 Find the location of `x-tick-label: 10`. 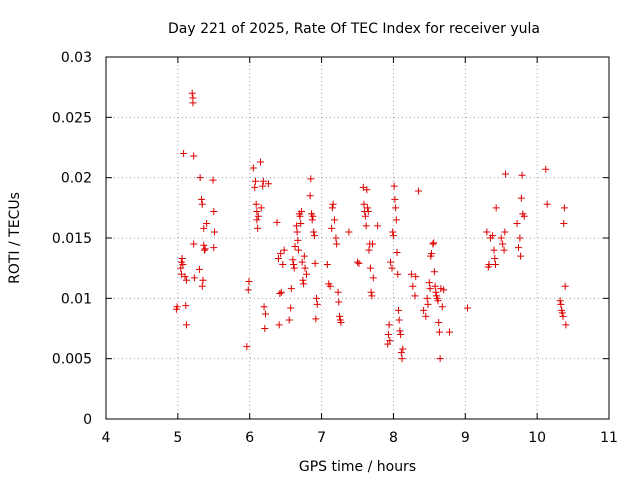

x-tick-label: 10 is located at coordinates (537, 438).